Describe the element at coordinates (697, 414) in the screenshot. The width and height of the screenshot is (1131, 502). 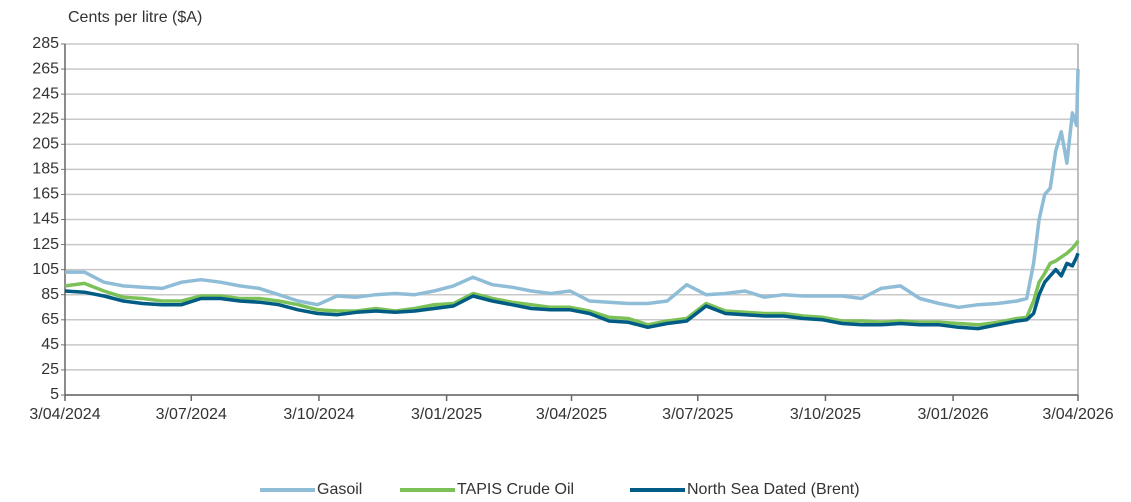
I see `x-tick-label: 3/07/2025` at that location.